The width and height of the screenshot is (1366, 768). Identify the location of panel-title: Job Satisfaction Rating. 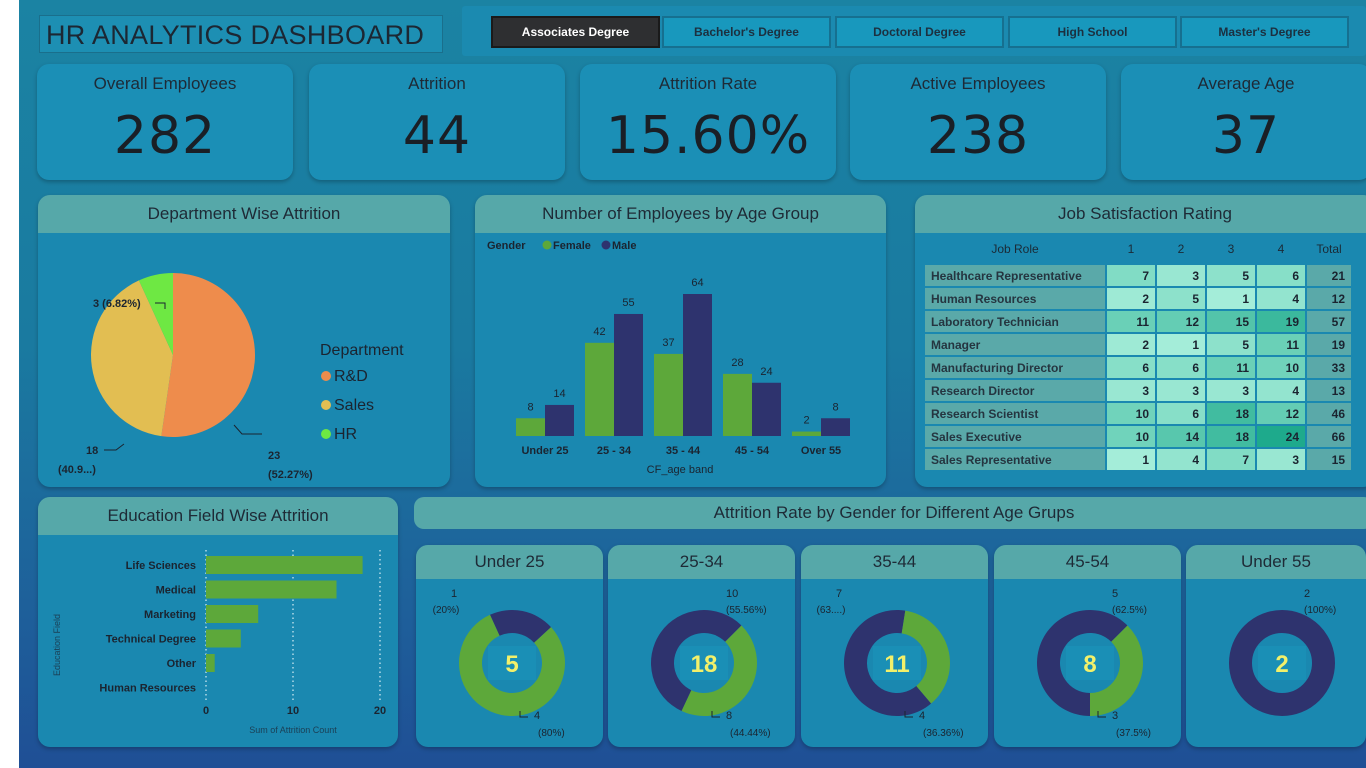
(1140, 214).